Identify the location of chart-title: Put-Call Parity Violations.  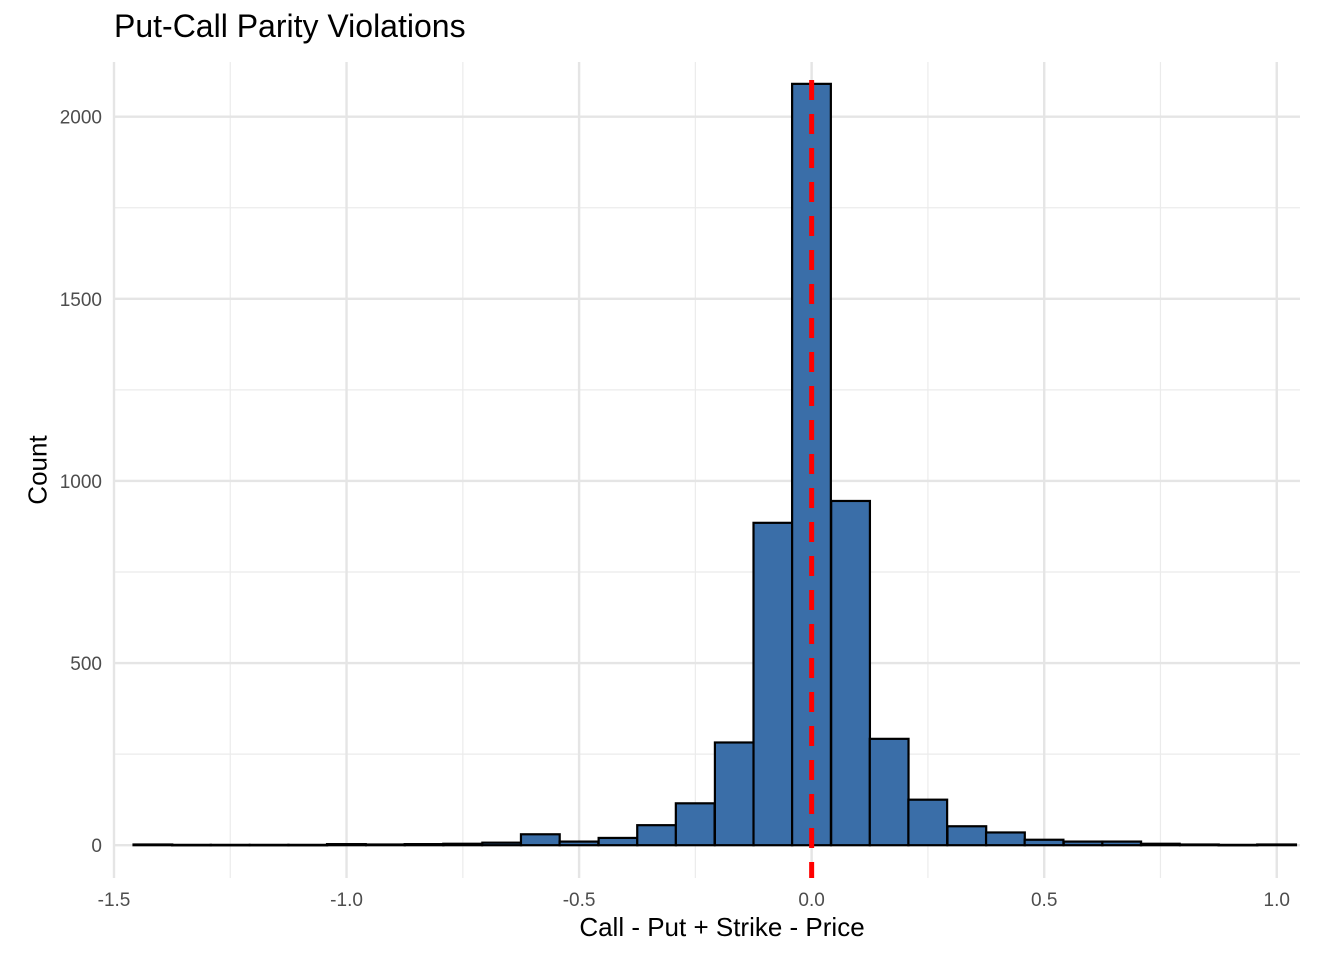
(290, 26).